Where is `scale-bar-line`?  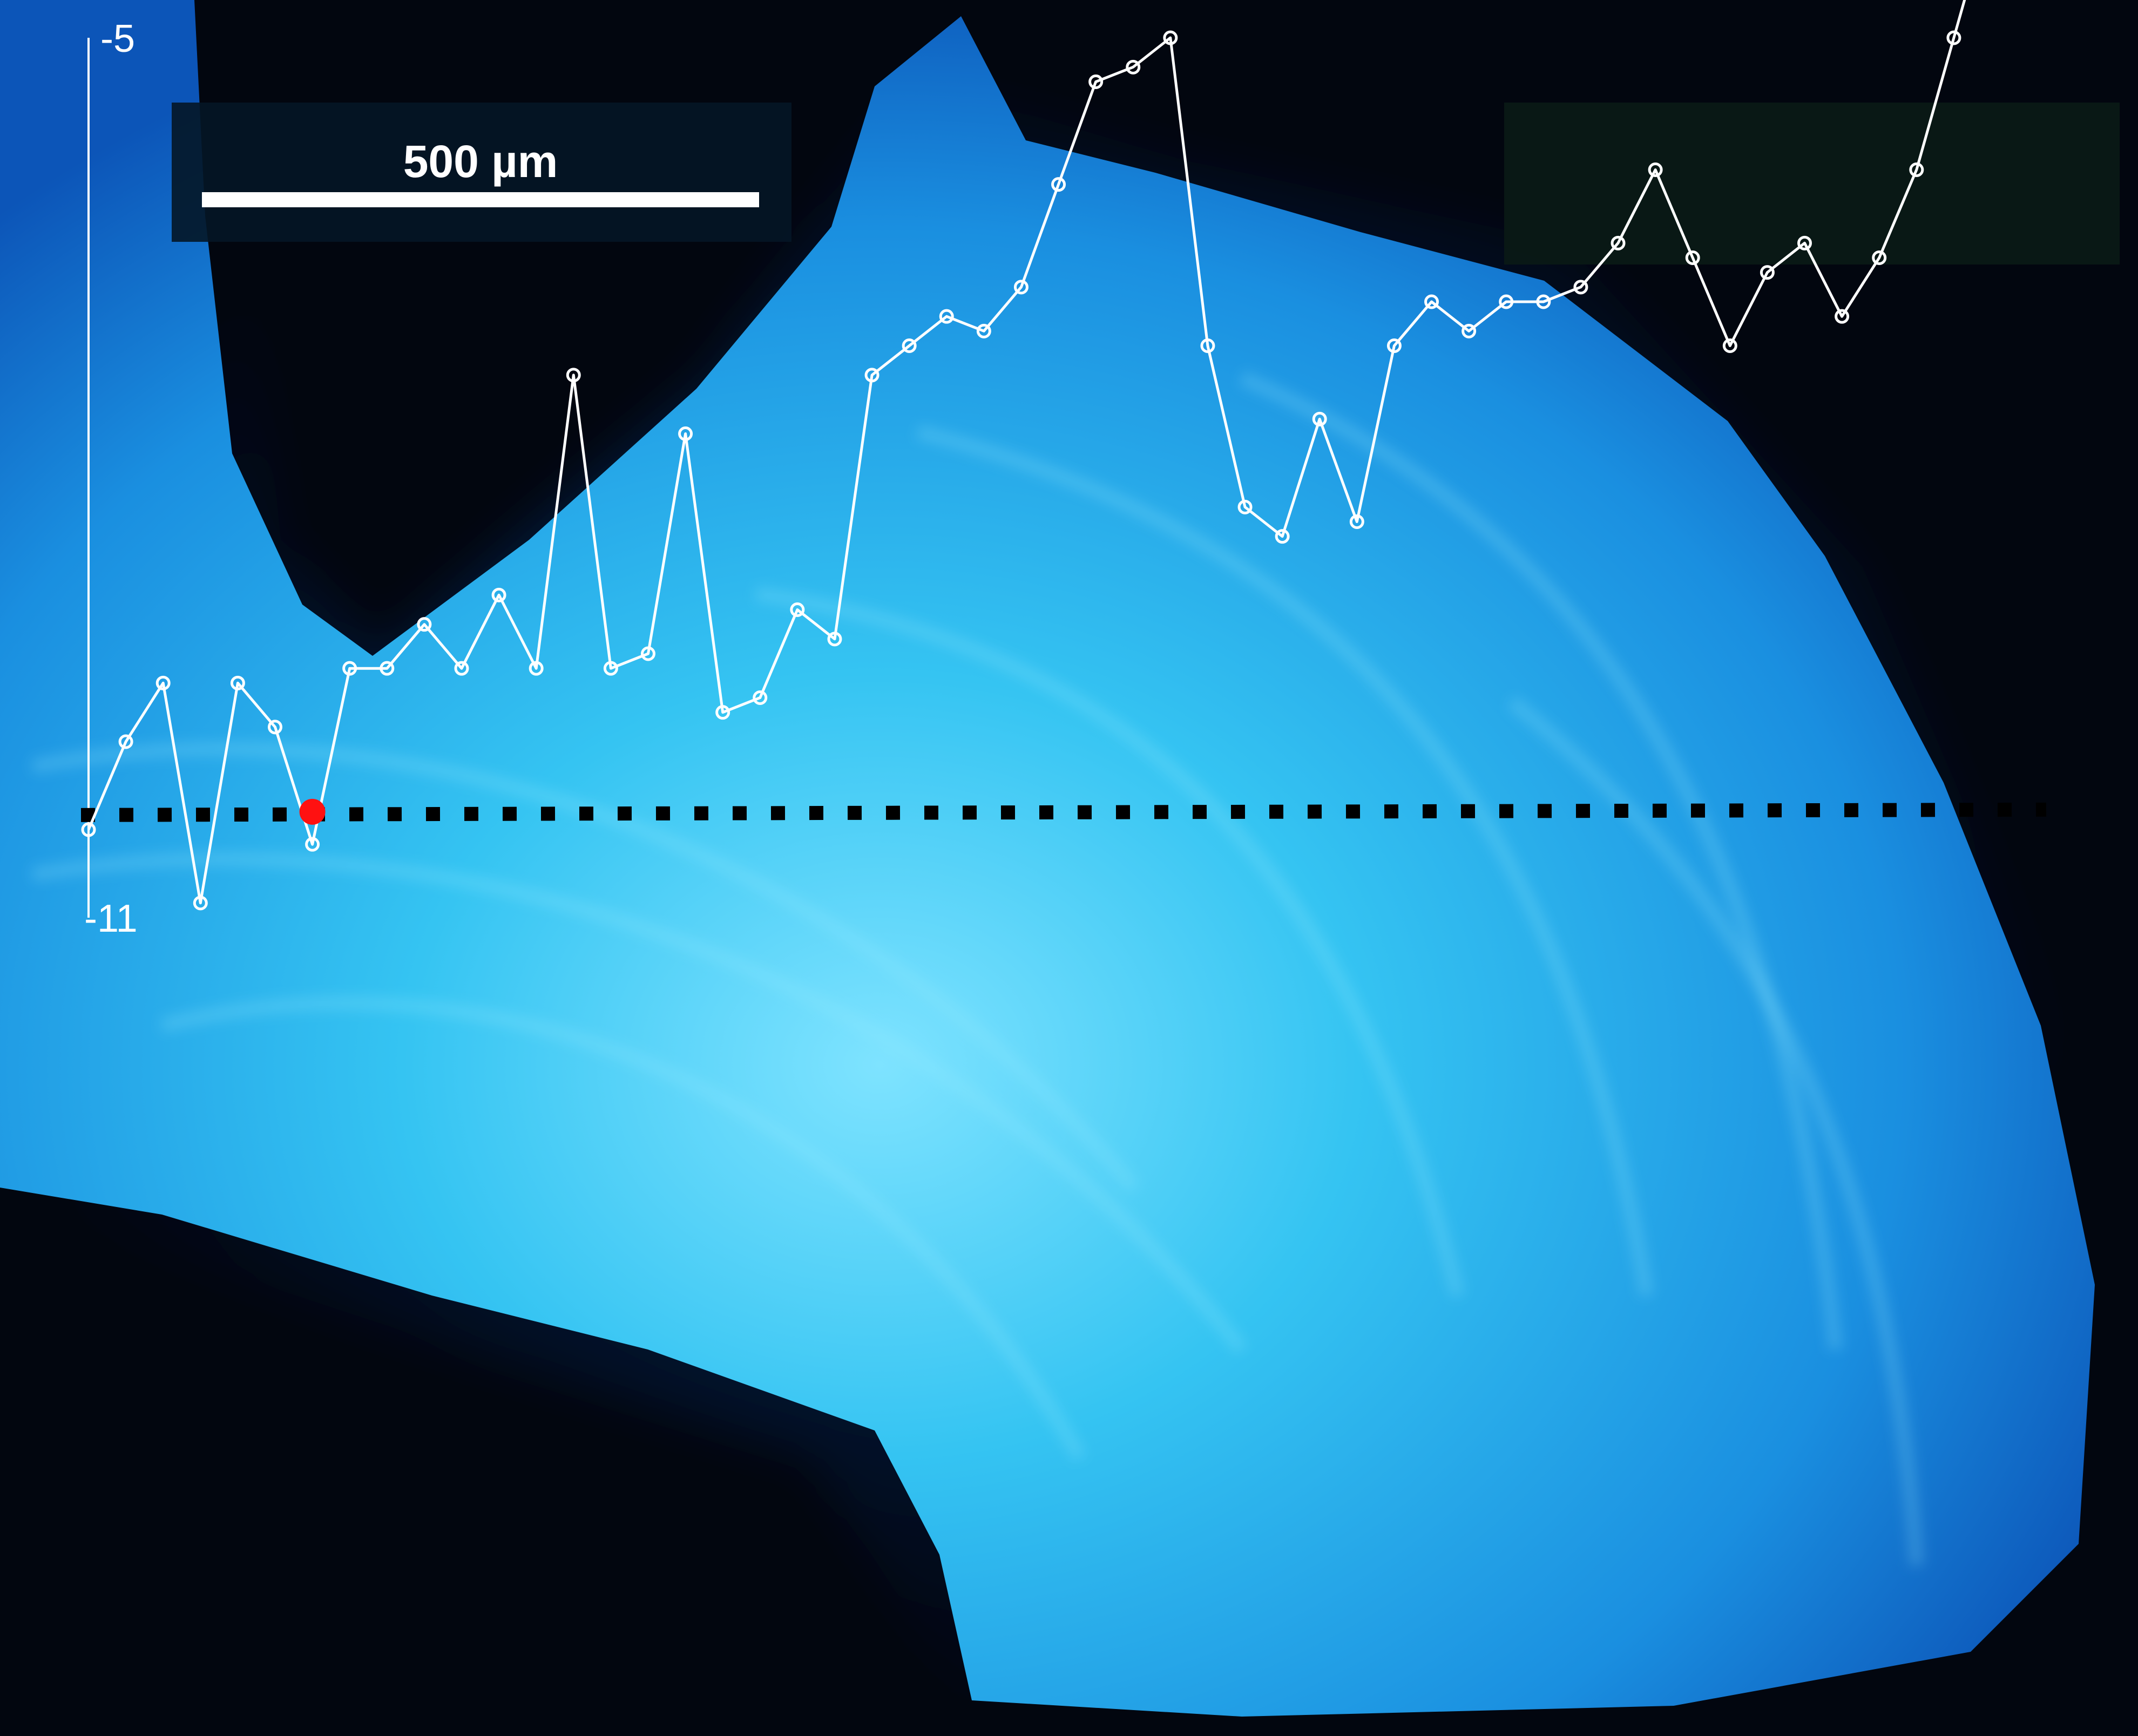
scale-bar-line is located at coordinates (480, 199).